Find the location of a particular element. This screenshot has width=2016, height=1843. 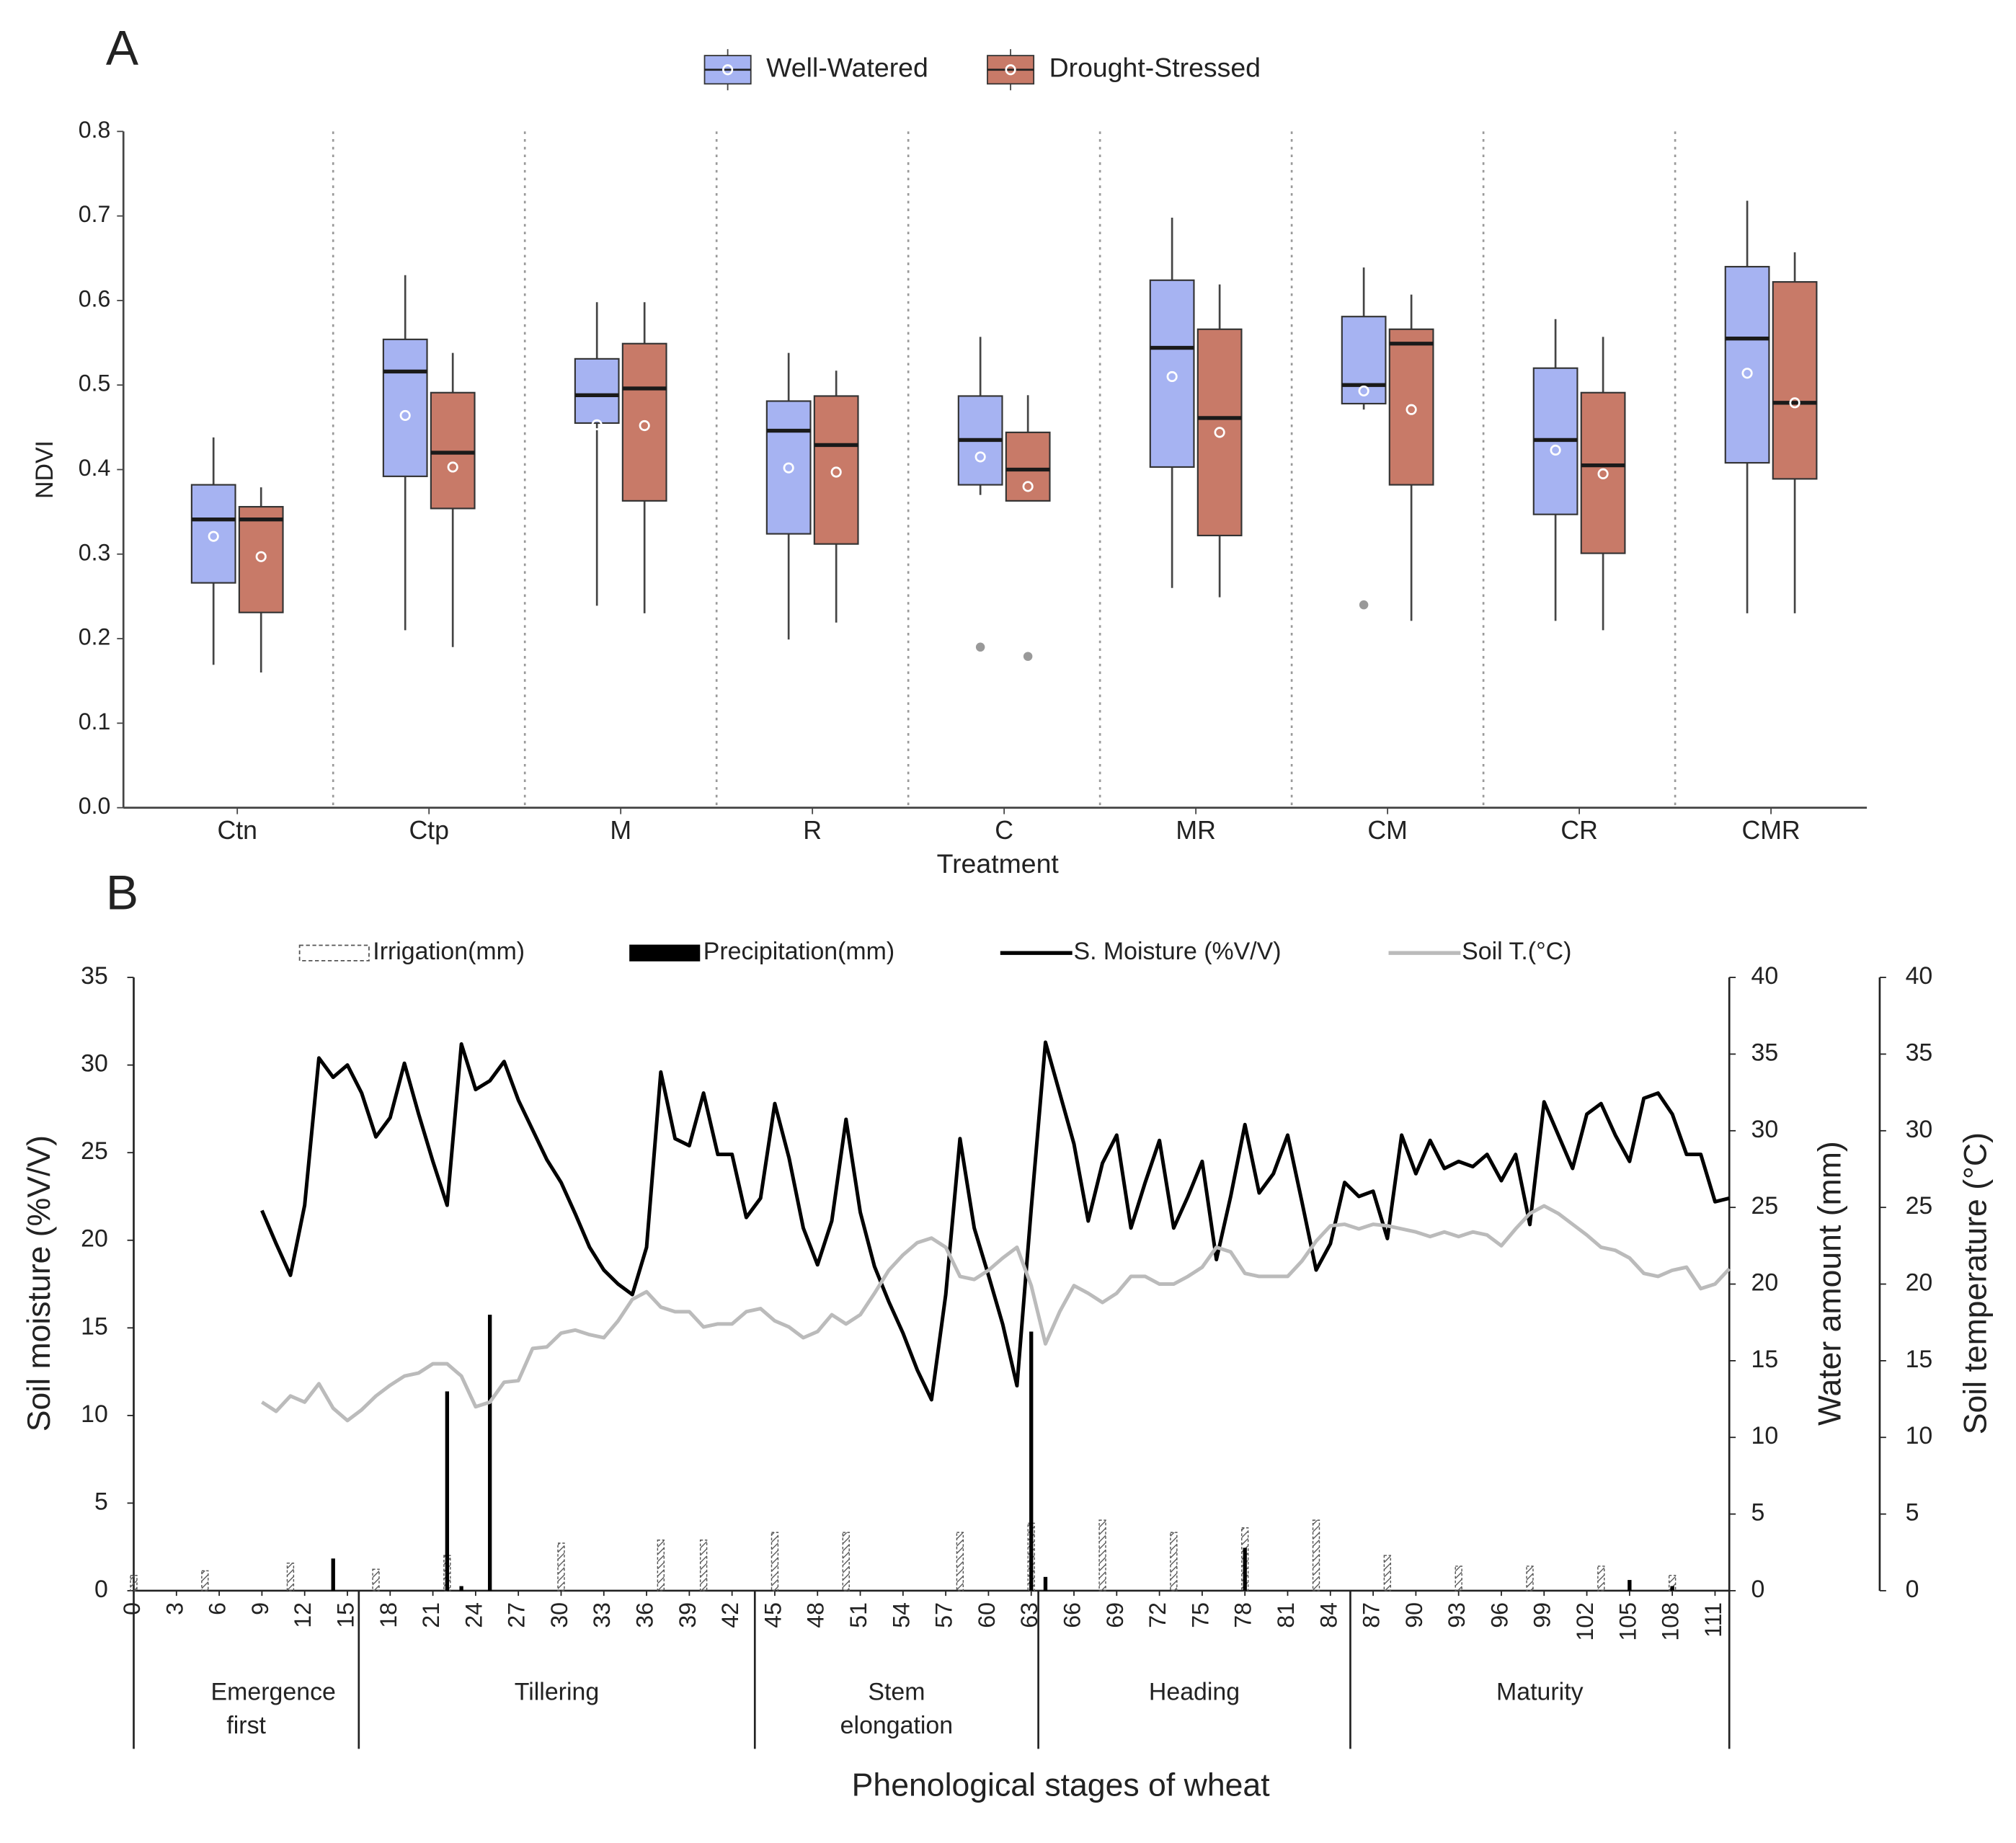

y3-tick-label: 0 is located at coordinates (1913, 1590).